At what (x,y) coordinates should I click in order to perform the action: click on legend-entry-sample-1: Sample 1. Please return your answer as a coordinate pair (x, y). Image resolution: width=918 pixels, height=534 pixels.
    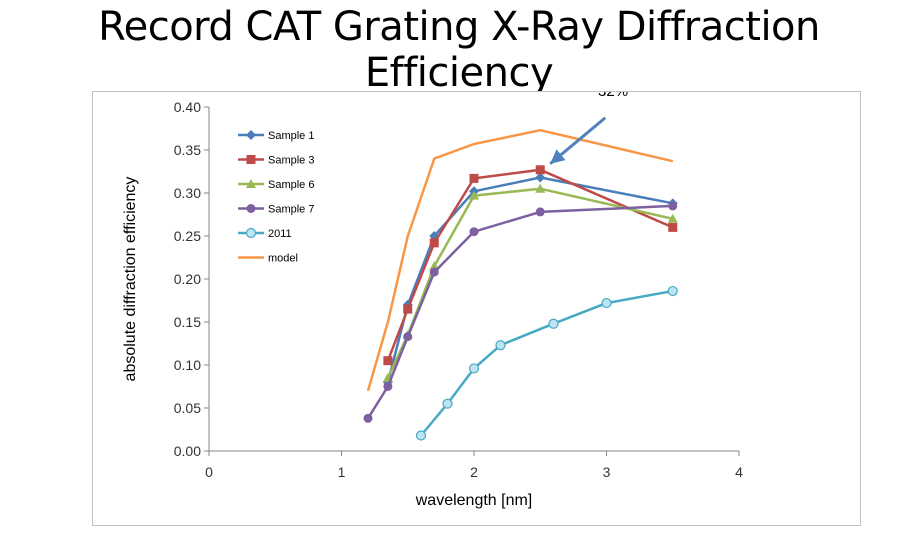
    Looking at the image, I should click on (276, 136).